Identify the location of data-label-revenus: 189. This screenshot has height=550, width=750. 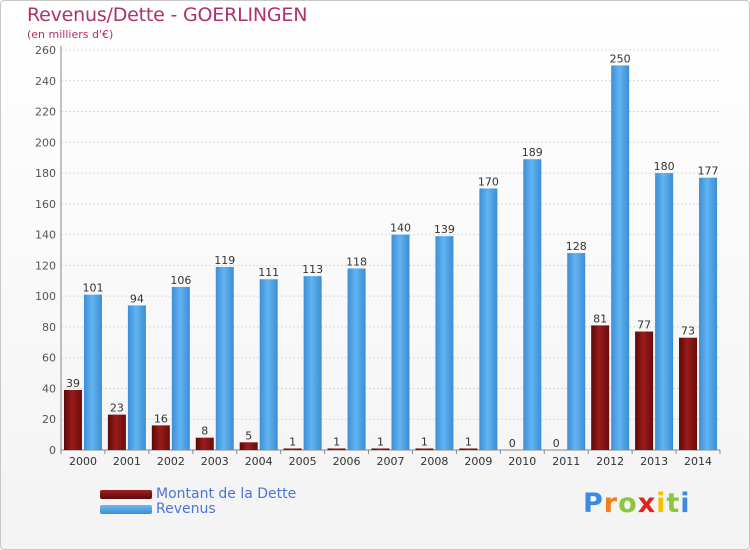
(532, 152).